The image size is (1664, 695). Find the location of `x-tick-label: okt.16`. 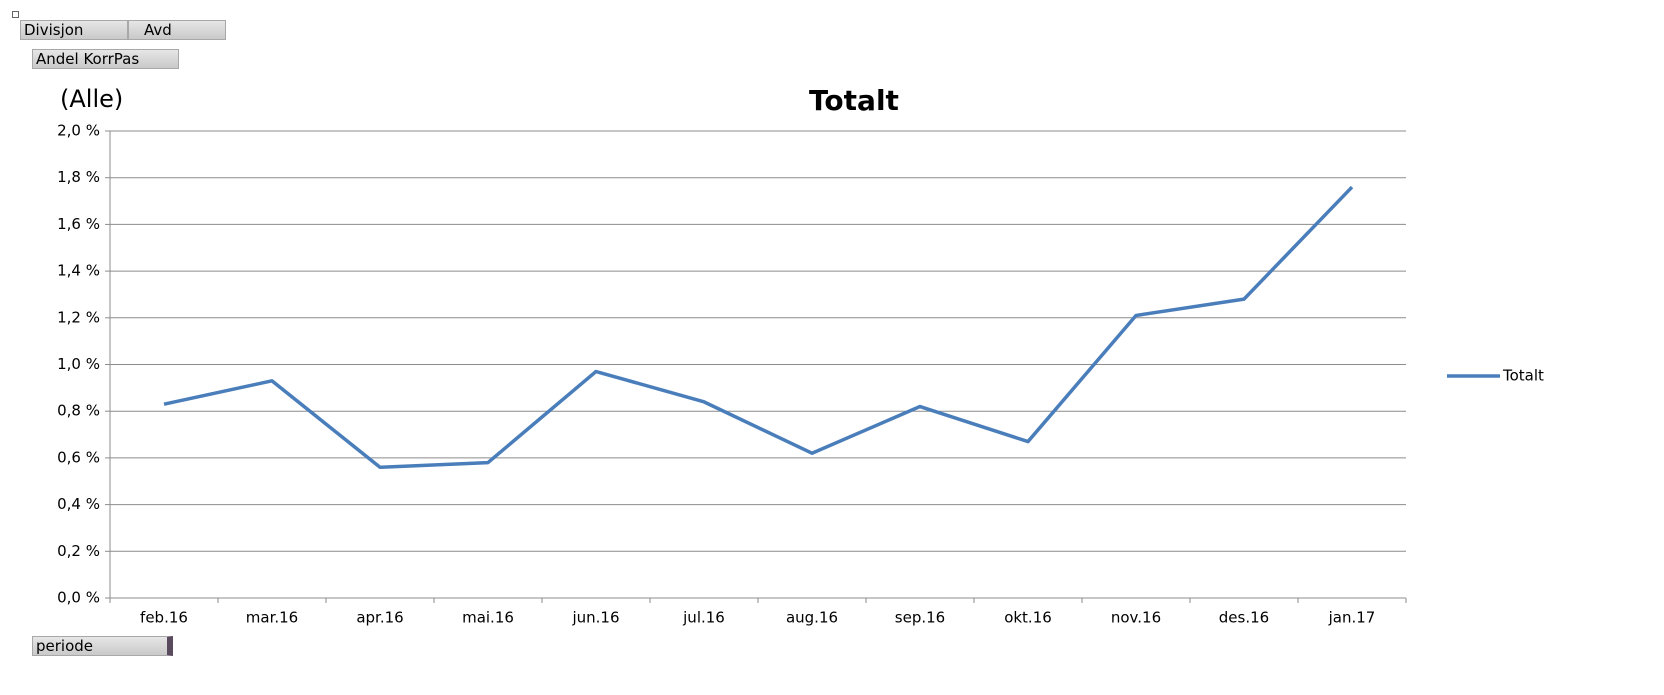

x-tick-label: okt.16 is located at coordinates (1028, 618).